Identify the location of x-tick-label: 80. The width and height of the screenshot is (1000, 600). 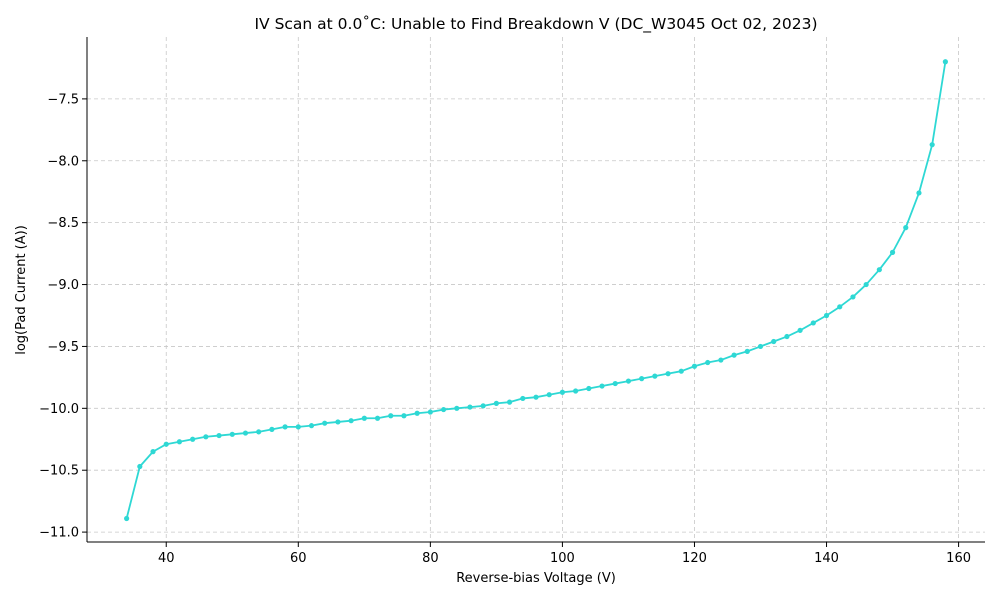
(430, 558).